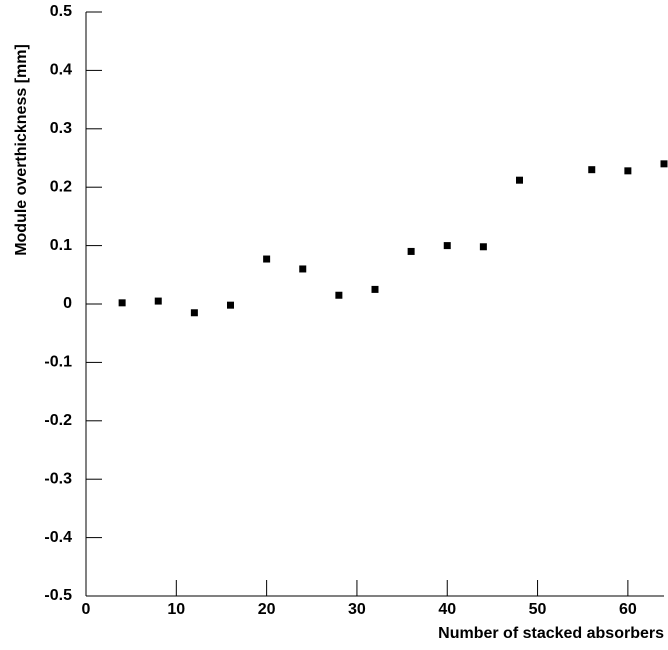 The height and width of the screenshot is (650, 668). Describe the element at coordinates (61, 70) in the screenshot. I see `y-tick-label: 0.4` at that location.